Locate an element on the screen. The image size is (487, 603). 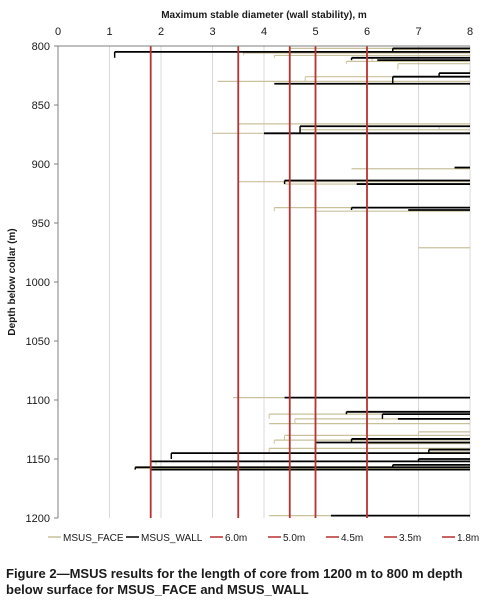
legend-label: MSUS_FACE is located at coordinates (93, 538).